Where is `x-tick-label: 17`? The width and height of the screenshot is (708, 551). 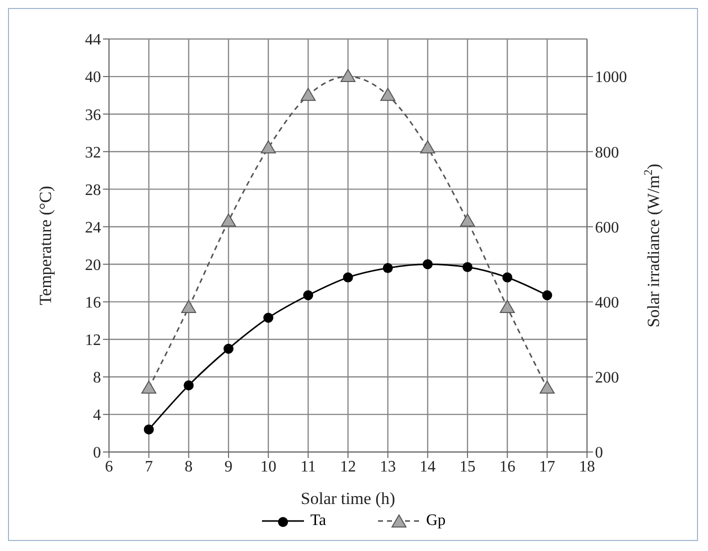
x-tick-label: 17 is located at coordinates (547, 467).